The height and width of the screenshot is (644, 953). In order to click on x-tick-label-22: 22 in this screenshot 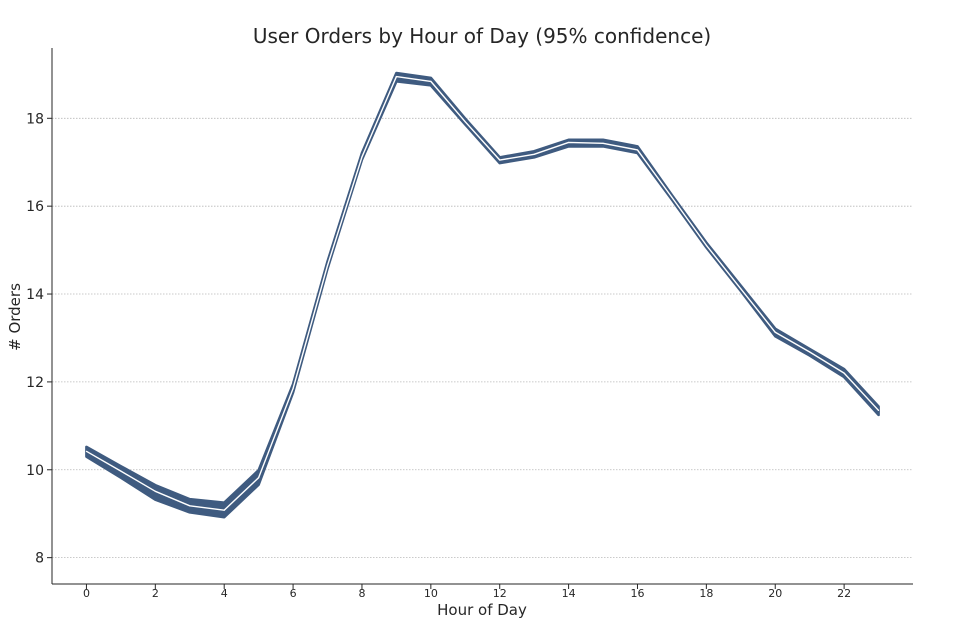, I will do `click(844, 593)`.